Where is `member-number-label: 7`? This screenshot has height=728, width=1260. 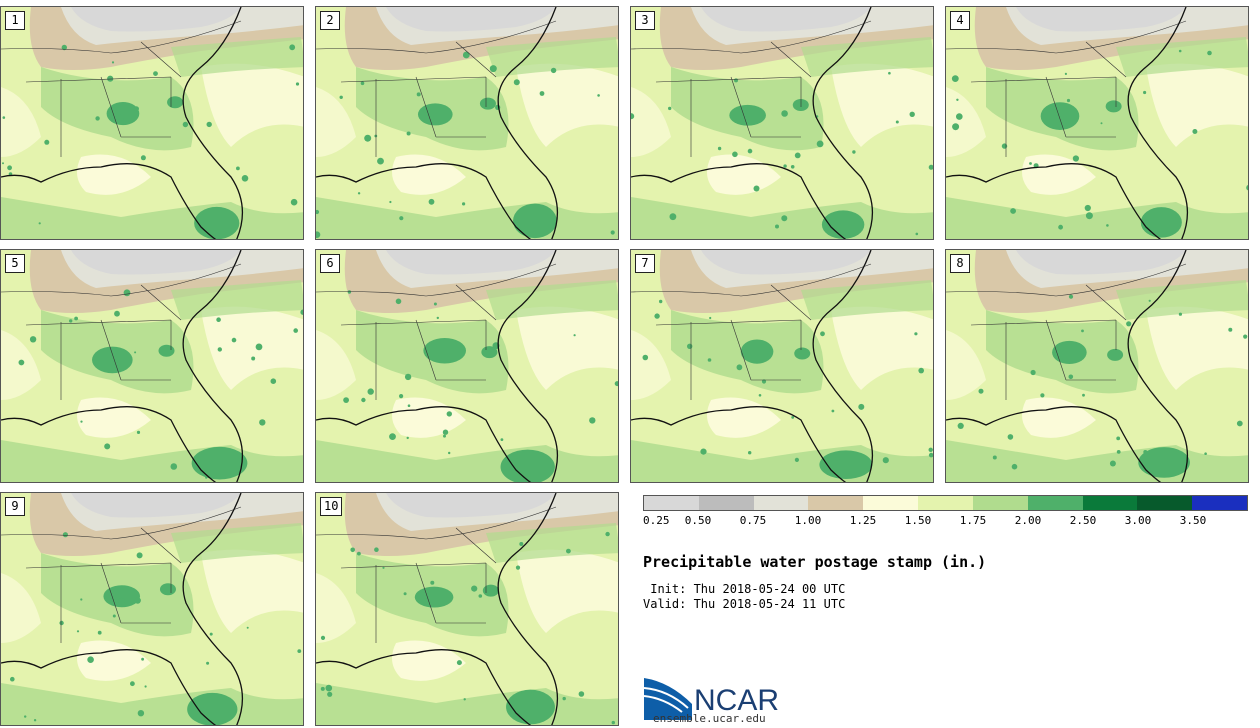 member-number-label: 7 is located at coordinates (645, 263).